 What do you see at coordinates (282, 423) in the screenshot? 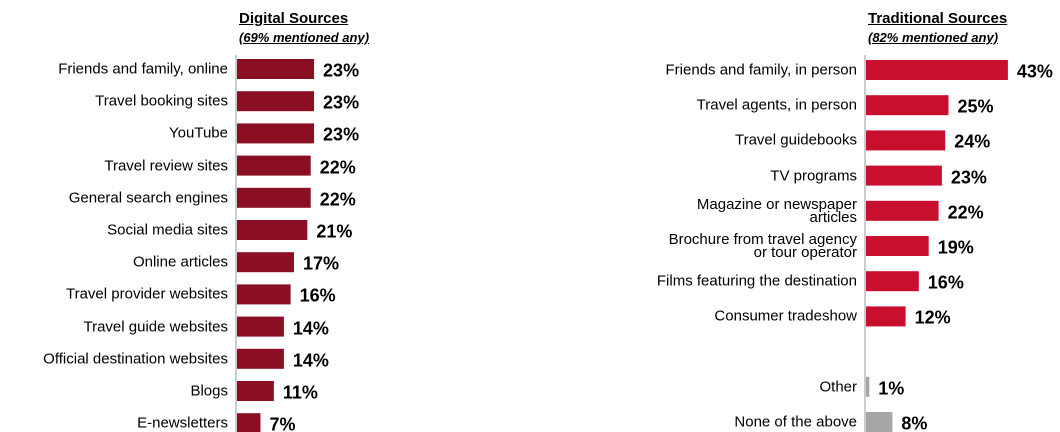
I see `value-label: 7%` at bounding box center [282, 423].